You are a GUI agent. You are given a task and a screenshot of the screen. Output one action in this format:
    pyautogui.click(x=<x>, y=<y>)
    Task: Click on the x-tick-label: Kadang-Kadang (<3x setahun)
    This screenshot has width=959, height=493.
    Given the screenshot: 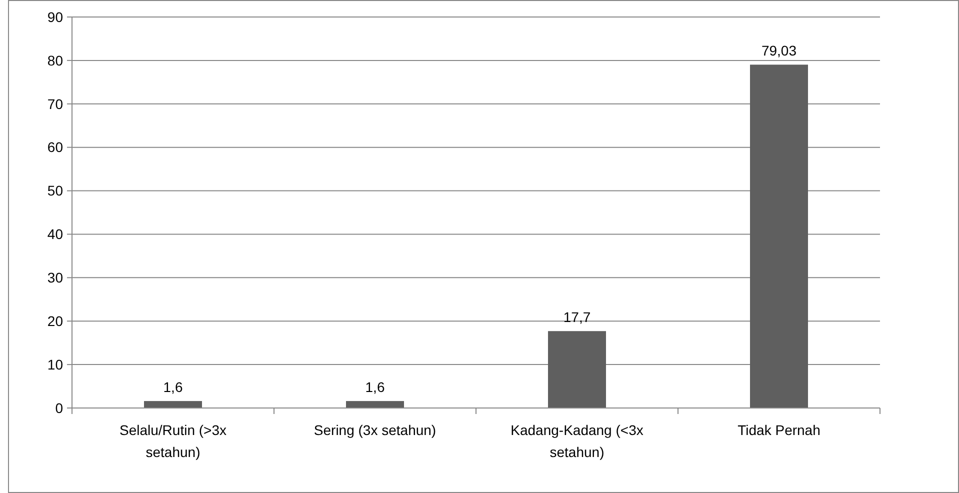 What is the action you would take?
    pyautogui.click(x=577, y=441)
    